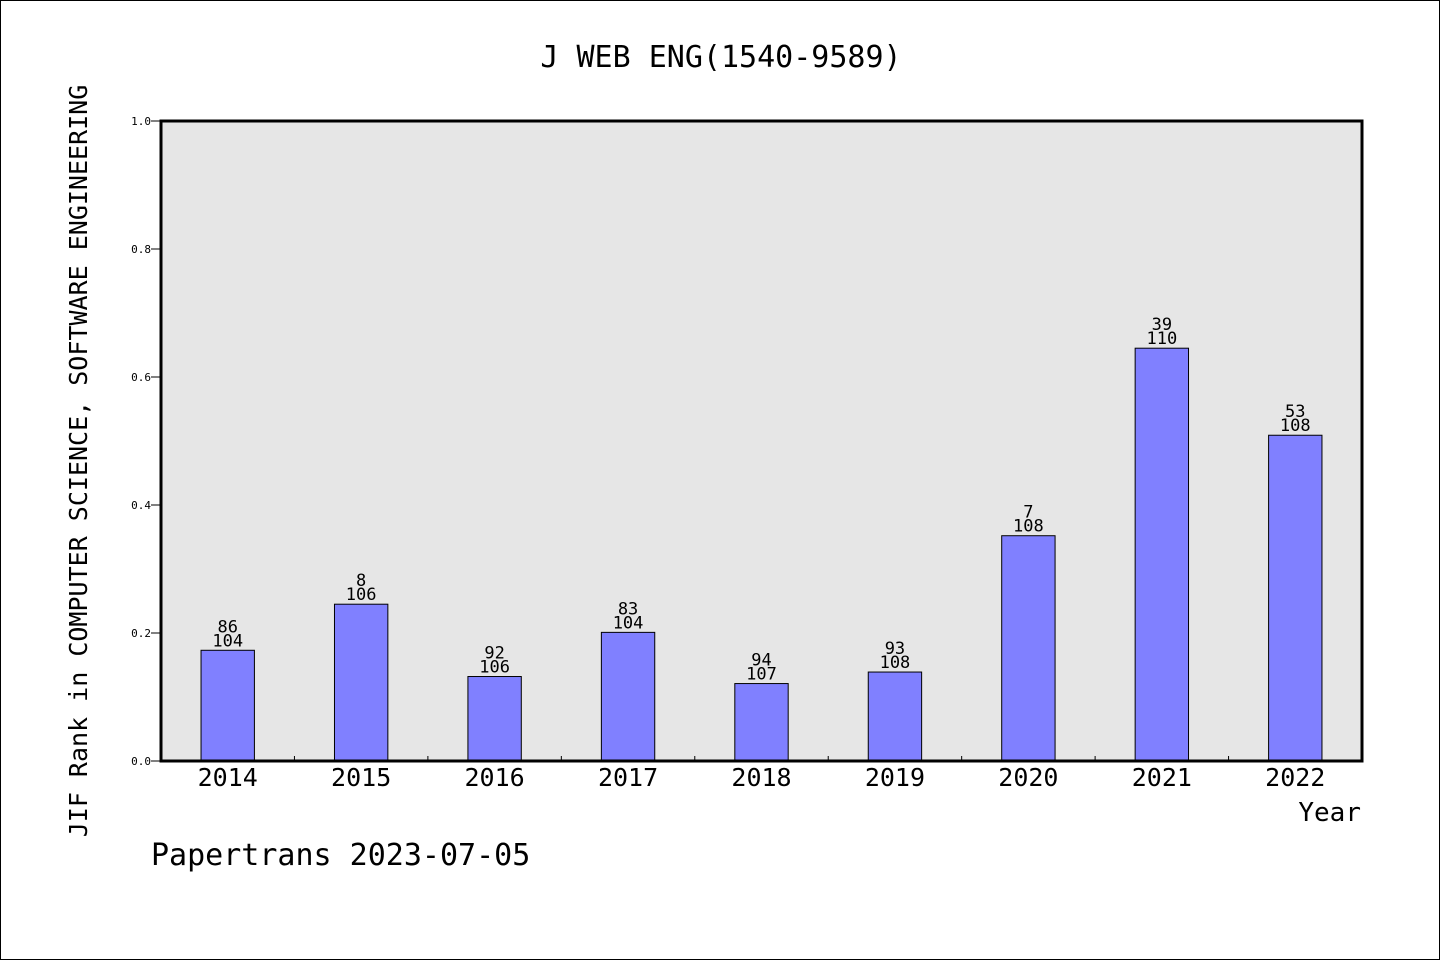 The image size is (1440, 961). Describe the element at coordinates (1028, 777) in the screenshot. I see `x-tick-label: 2020` at that location.